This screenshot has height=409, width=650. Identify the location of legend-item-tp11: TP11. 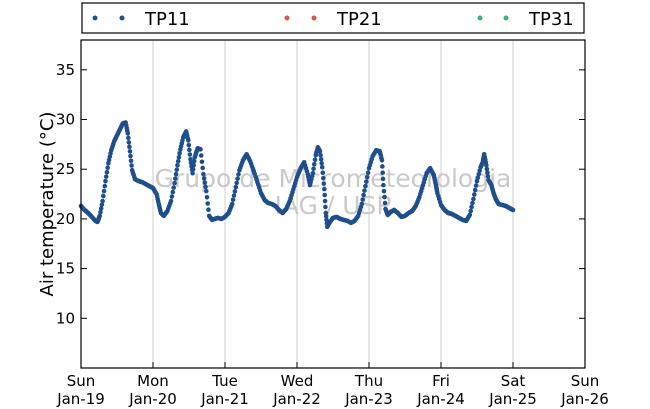
(141, 19).